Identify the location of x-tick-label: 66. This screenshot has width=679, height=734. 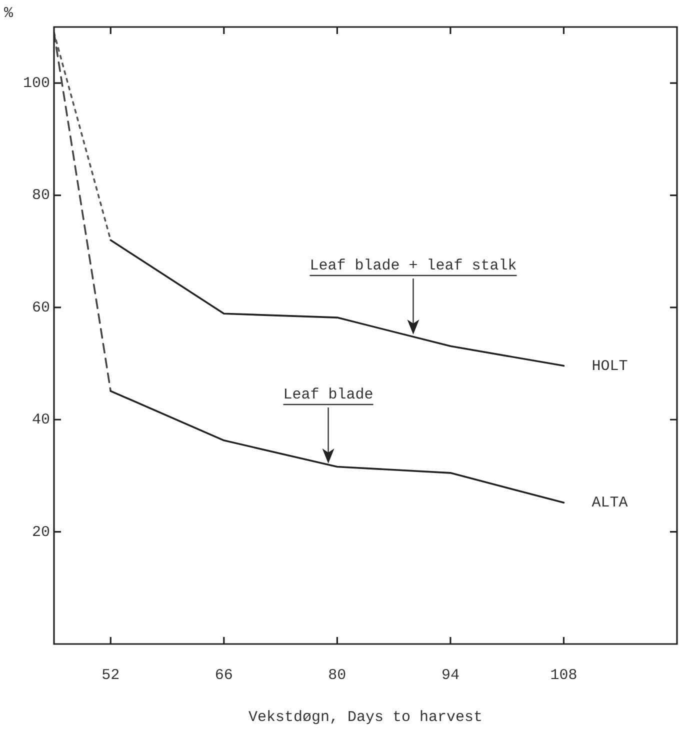
(223, 675).